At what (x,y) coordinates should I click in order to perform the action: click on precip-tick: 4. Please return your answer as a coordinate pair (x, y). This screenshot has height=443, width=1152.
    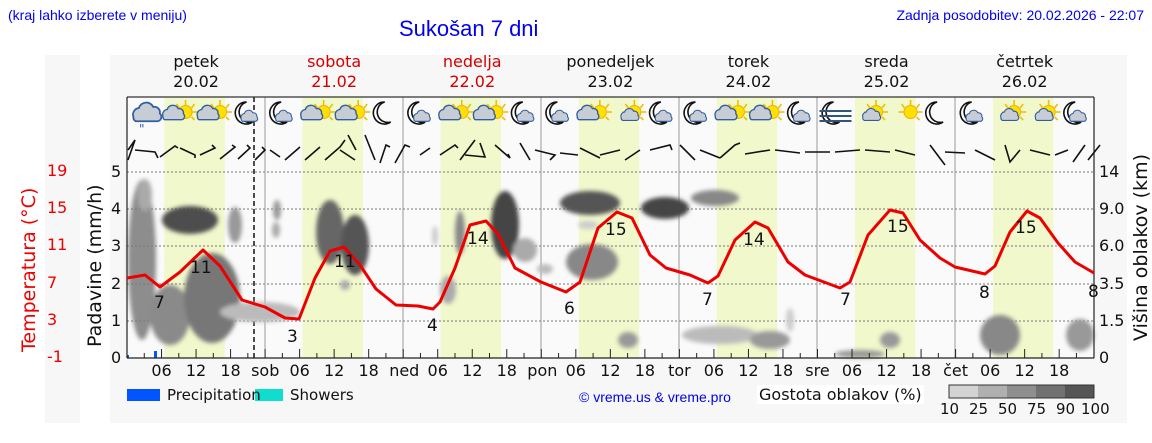
    Looking at the image, I should click on (116, 208).